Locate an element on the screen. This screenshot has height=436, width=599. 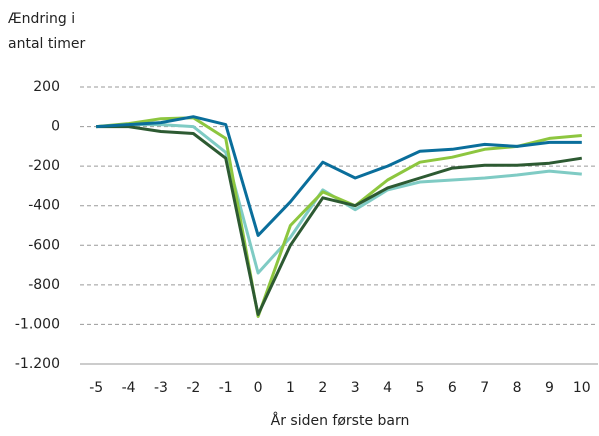
x-tick-label: 7 is located at coordinates (484, 388).